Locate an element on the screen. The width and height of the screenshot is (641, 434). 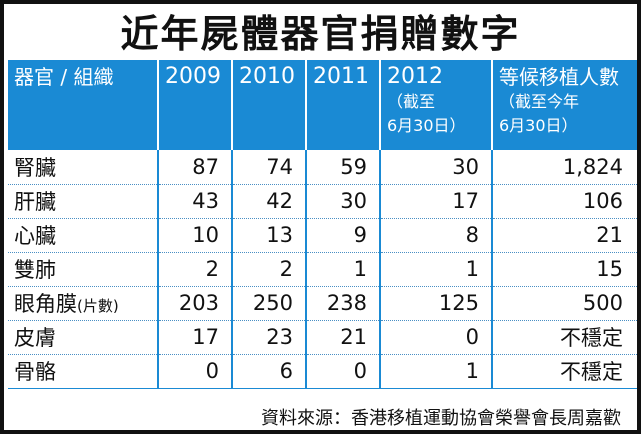
value-cell-y2011: 9 is located at coordinates (342, 235).